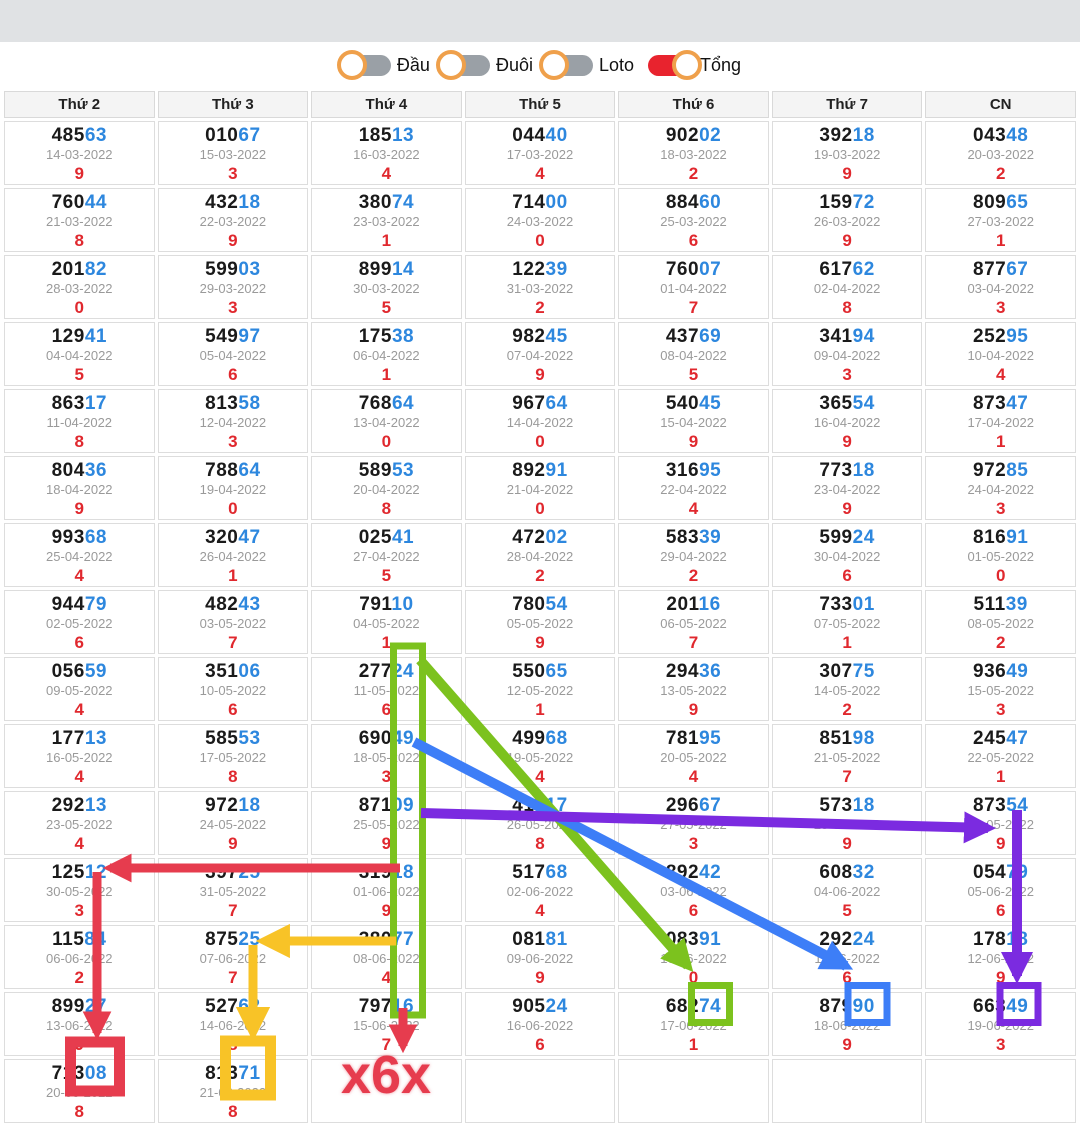  Describe the element at coordinates (1001, 202) in the screenshot. I see `result-number: 80965` at that location.